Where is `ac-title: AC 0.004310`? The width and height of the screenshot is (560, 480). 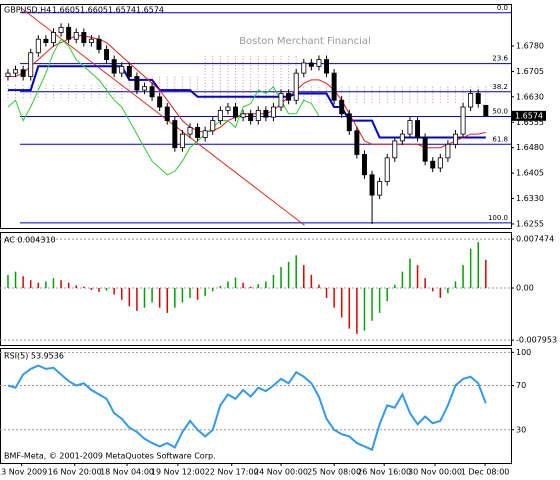
ac-title: AC 0.004310 is located at coordinates (30, 240).